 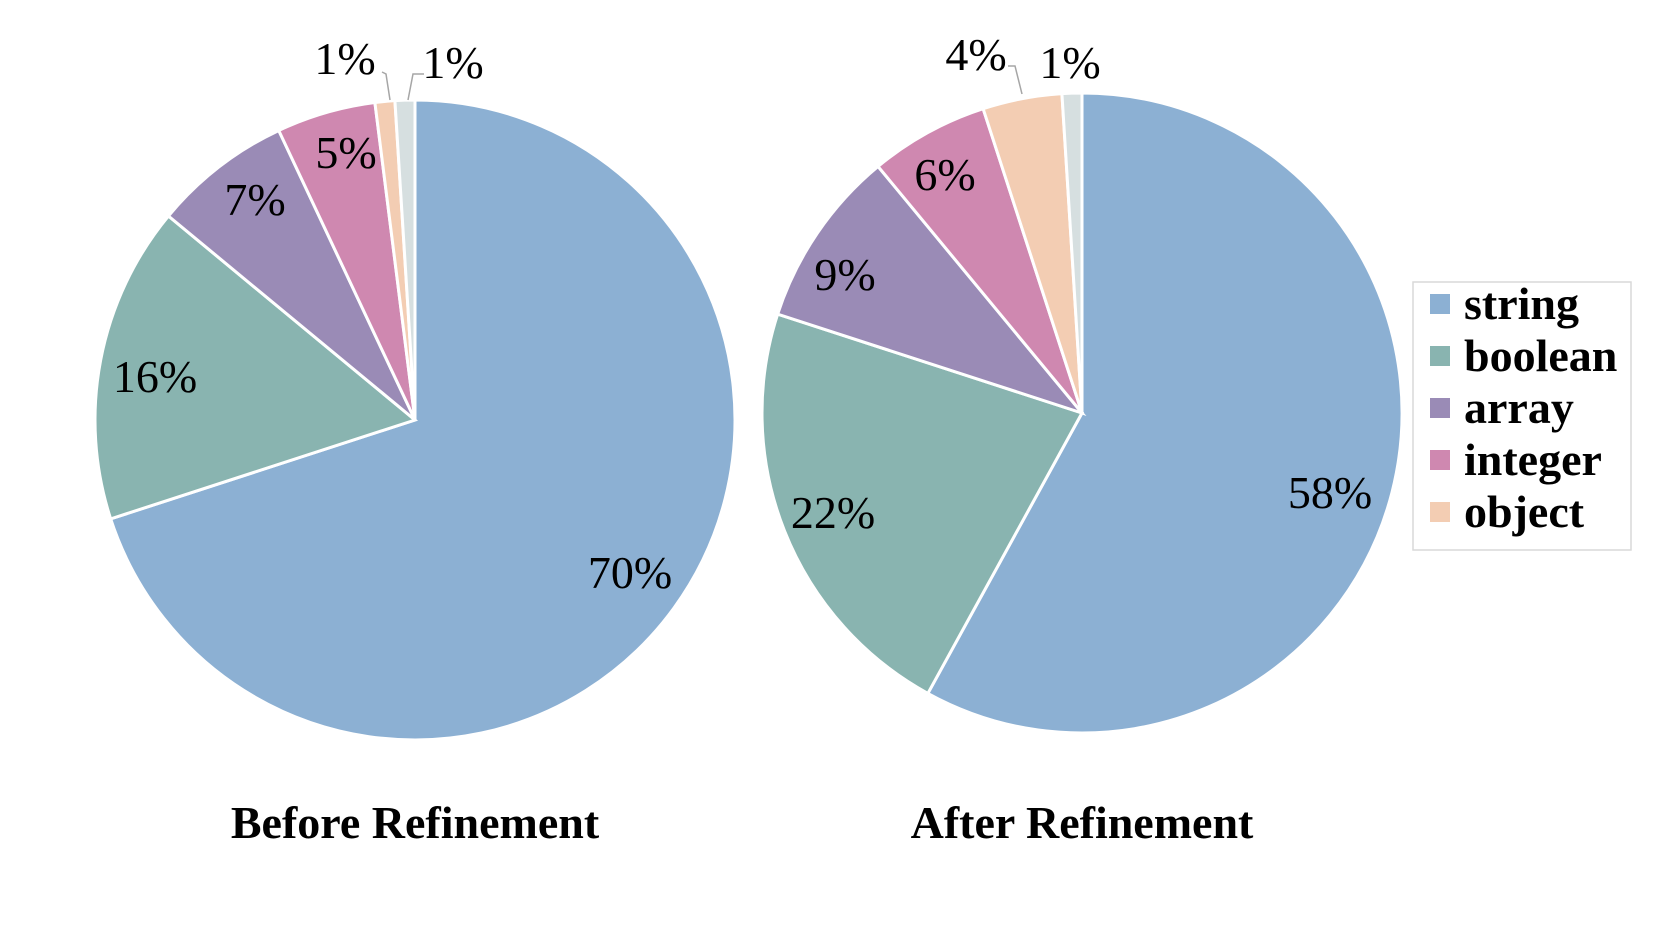 I want to click on pie-slice-after-integer, so click(x=979, y=260).